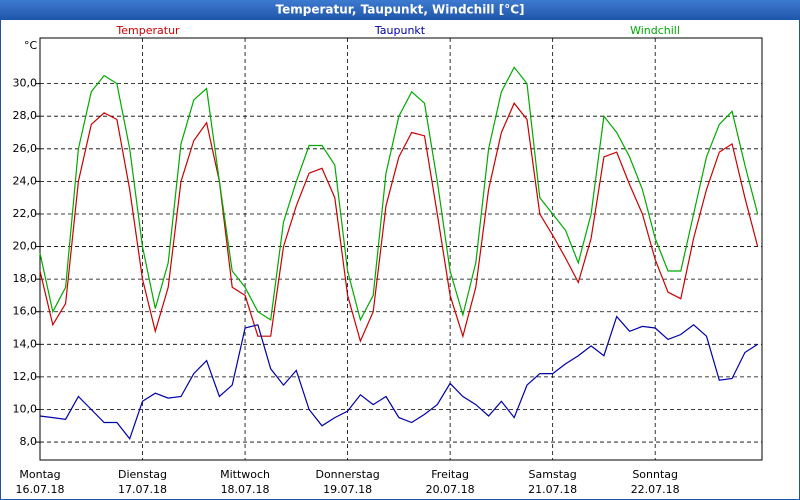  What do you see at coordinates (655, 489) in the screenshot?
I see `x-tick-date: 22.07.18` at bounding box center [655, 489].